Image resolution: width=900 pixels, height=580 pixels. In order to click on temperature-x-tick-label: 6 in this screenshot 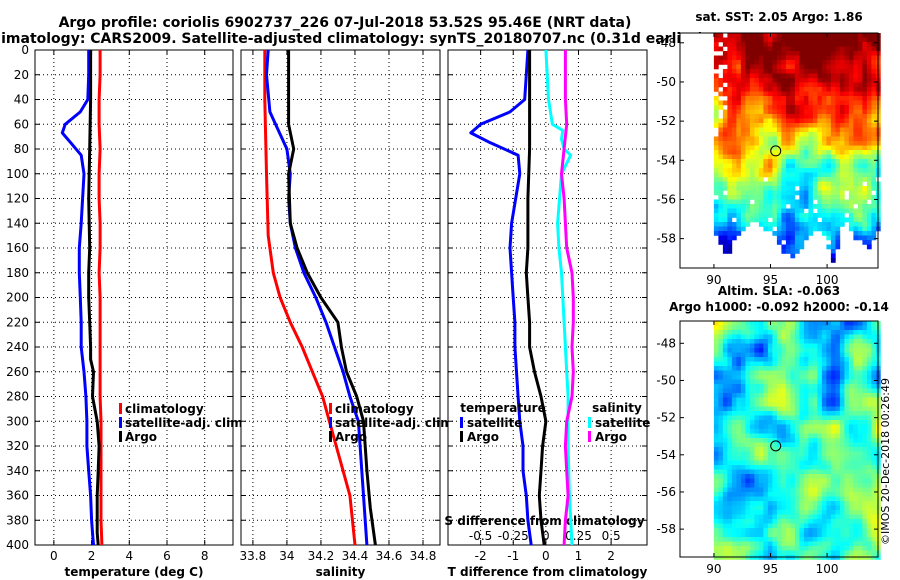, I will do `click(167, 556)`.